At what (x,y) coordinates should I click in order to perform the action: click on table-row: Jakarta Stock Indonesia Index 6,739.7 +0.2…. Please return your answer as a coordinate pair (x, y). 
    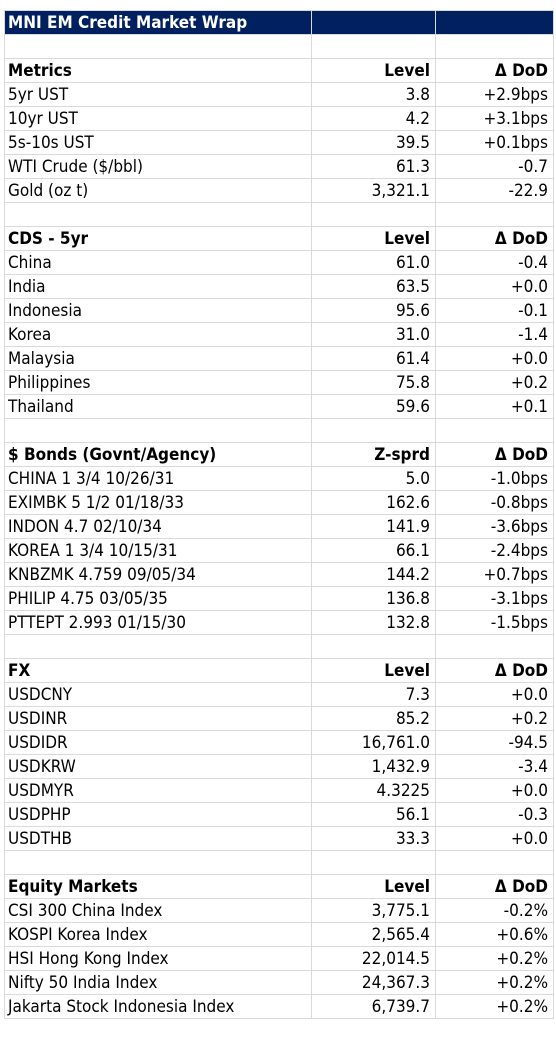
    Looking at the image, I should click on (279, 1006).